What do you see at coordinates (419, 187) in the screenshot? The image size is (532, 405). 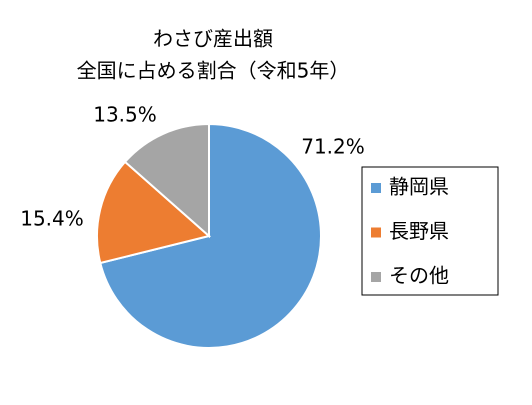 I see `legend-label: 静岡県` at bounding box center [419, 187].